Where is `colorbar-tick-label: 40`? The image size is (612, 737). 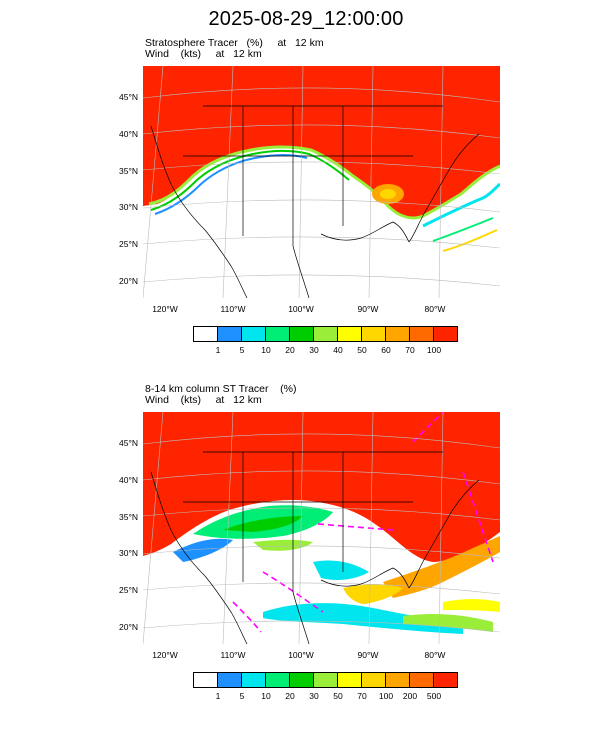 colorbar-tick-label: 40 is located at coordinates (338, 350).